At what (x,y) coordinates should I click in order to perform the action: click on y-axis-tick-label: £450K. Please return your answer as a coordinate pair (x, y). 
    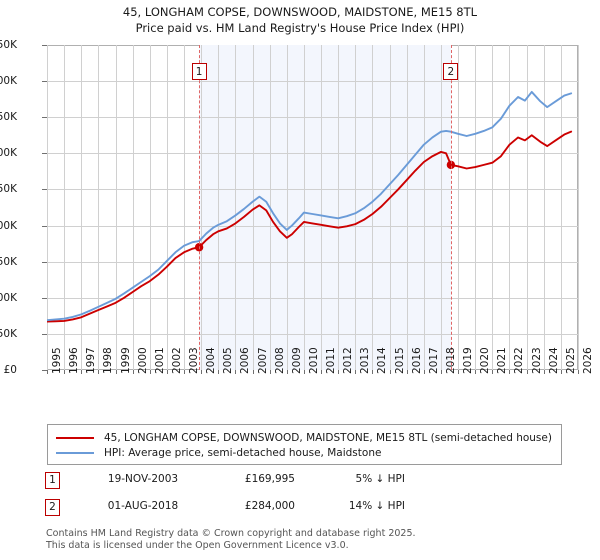
    Looking at the image, I should click on (8, 45).